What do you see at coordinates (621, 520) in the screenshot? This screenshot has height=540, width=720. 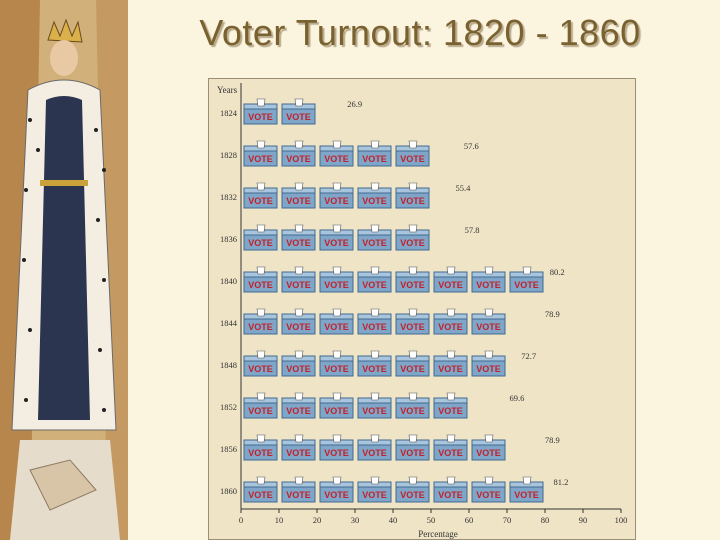 I see `x-tick-label: 100` at bounding box center [621, 520].